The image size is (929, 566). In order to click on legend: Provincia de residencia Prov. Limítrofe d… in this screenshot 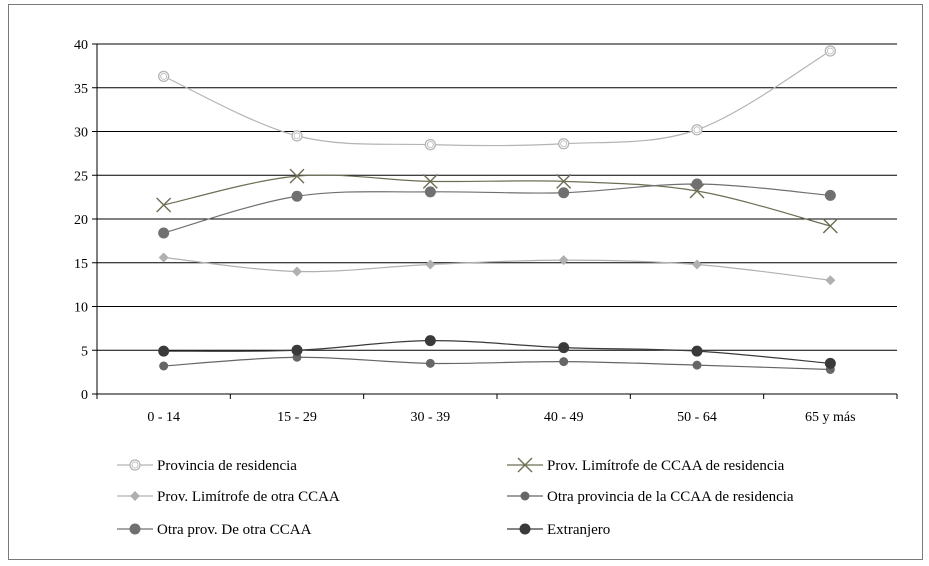, I will do `click(455, 497)`.